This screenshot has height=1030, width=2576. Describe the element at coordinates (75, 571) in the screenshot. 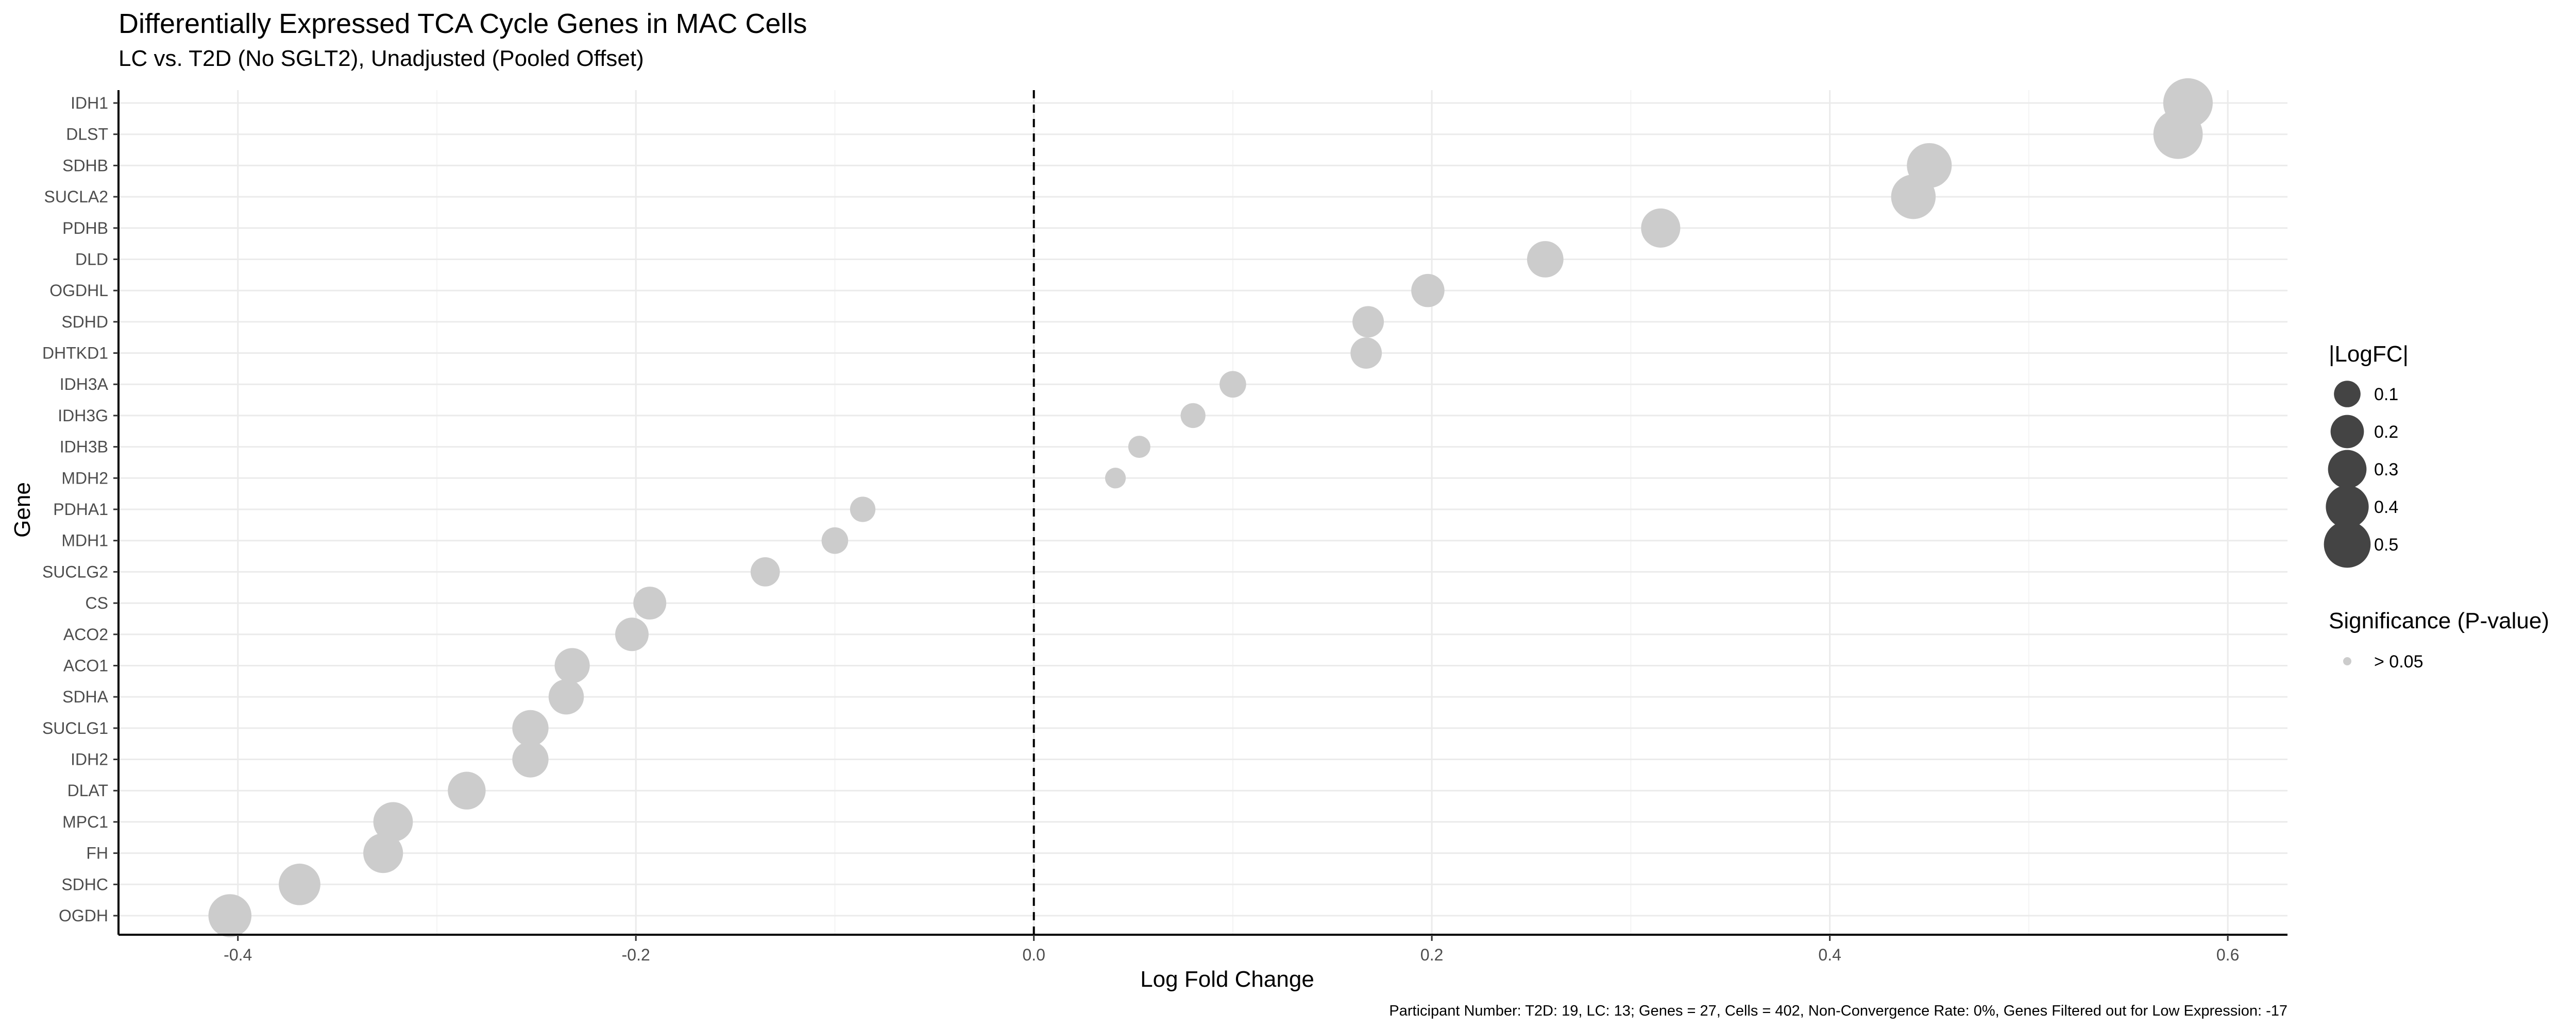

I see `y-tick-label: SUCLG2` at that location.